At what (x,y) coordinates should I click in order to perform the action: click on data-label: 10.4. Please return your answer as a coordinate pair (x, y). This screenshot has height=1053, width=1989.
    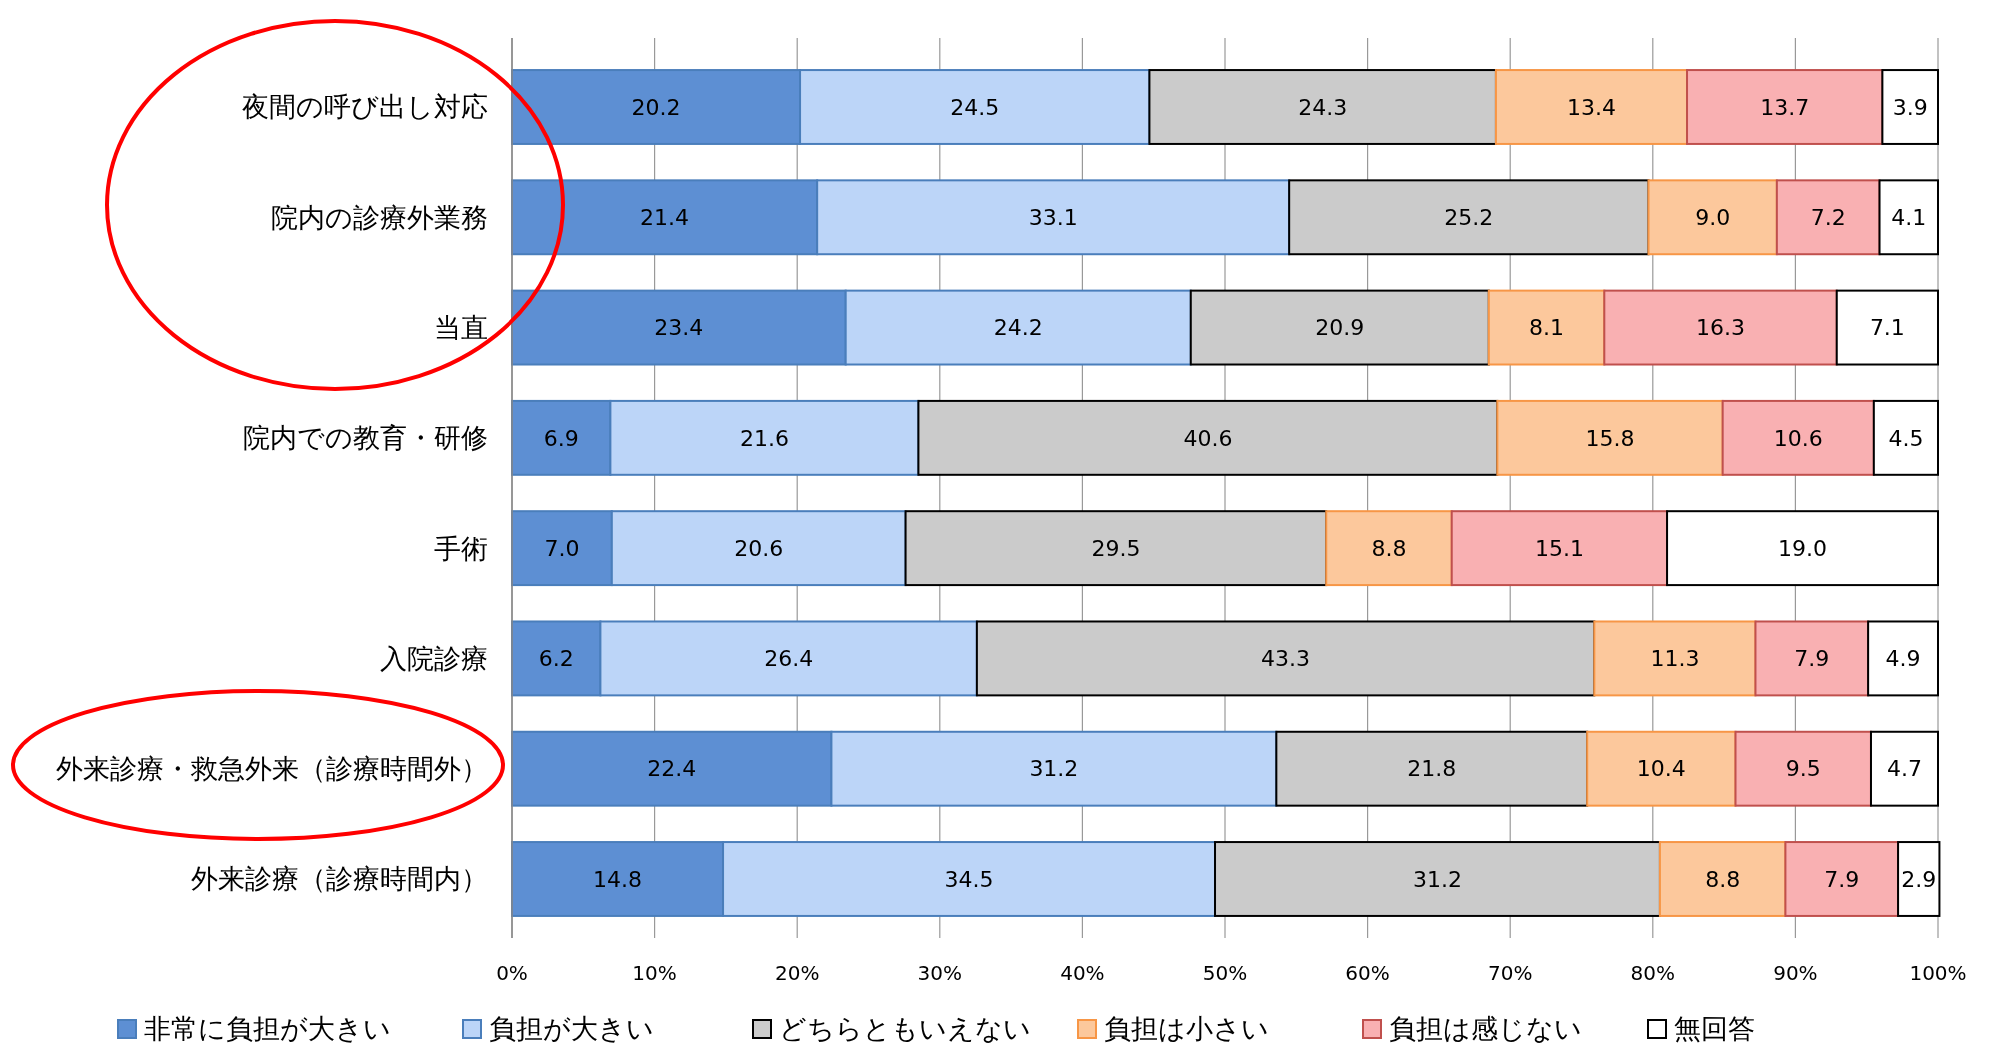
    Looking at the image, I should click on (1661, 769).